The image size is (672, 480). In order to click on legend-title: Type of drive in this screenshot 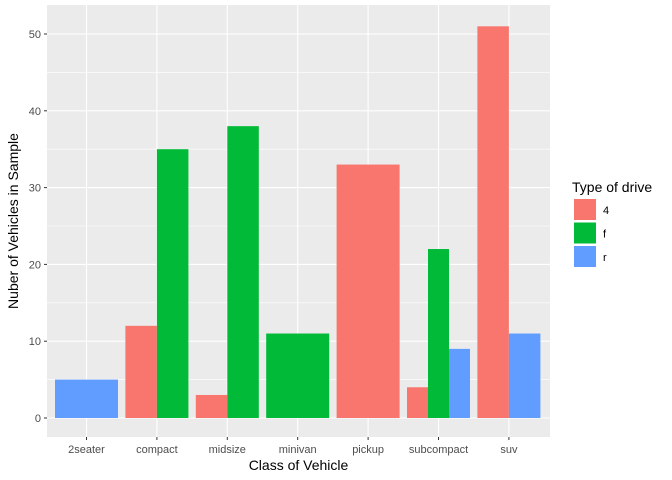, I will do `click(612, 187)`.